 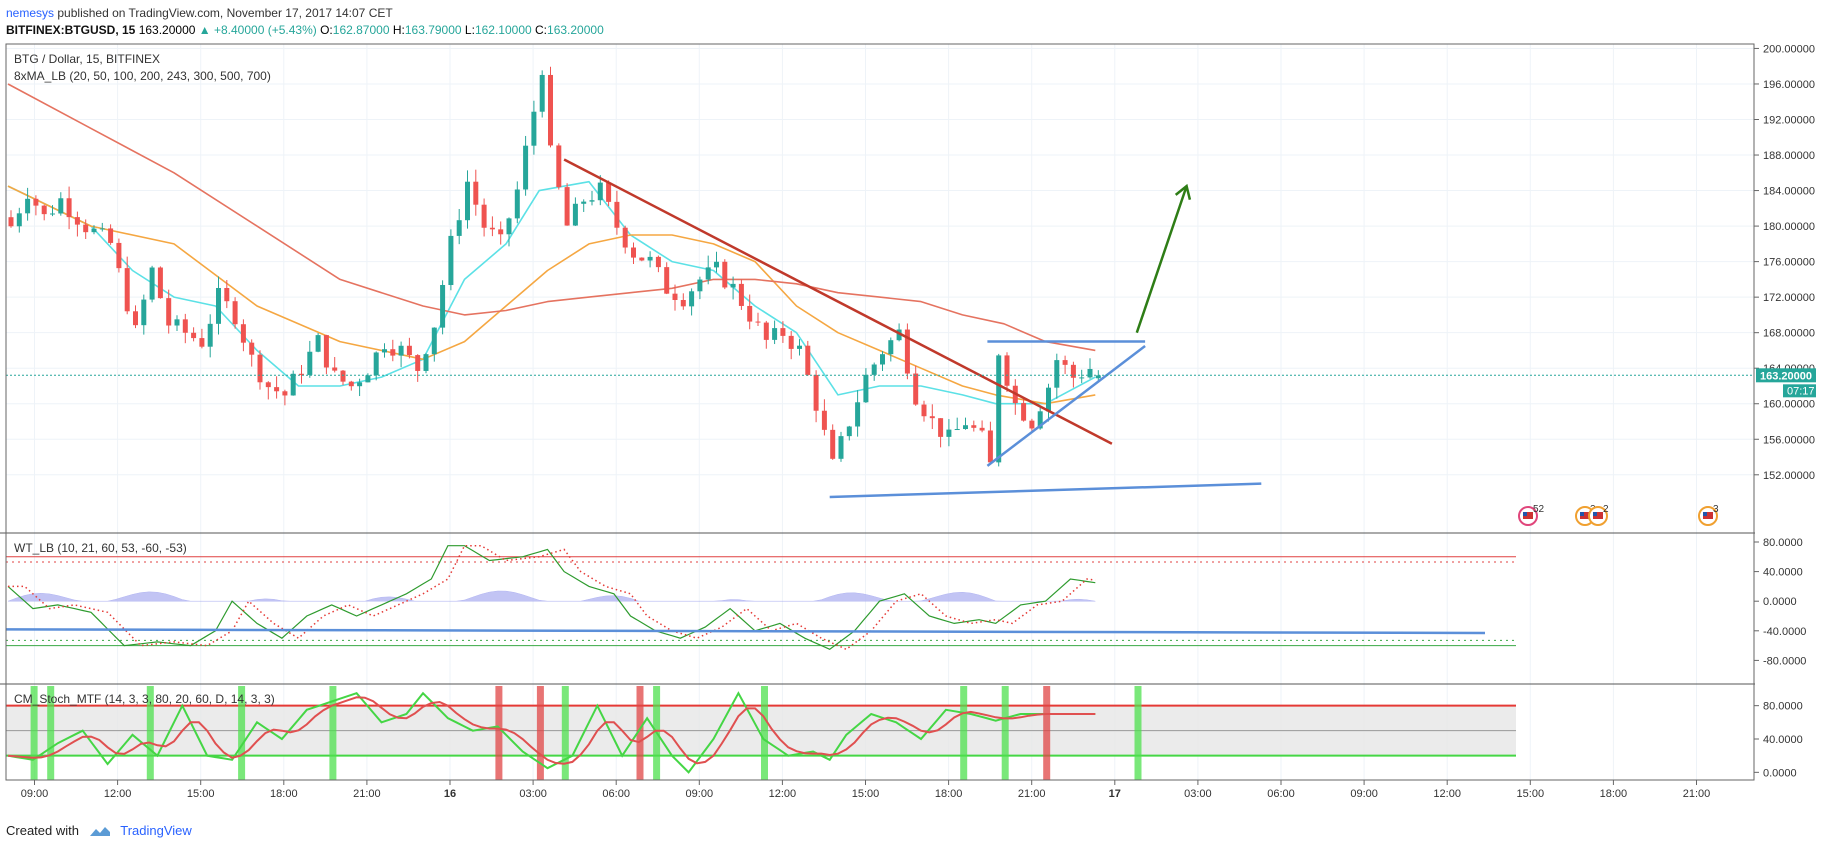 I want to click on stoch-axis: 80.0000 40.0000 0.0000, so click(x=1778, y=740).